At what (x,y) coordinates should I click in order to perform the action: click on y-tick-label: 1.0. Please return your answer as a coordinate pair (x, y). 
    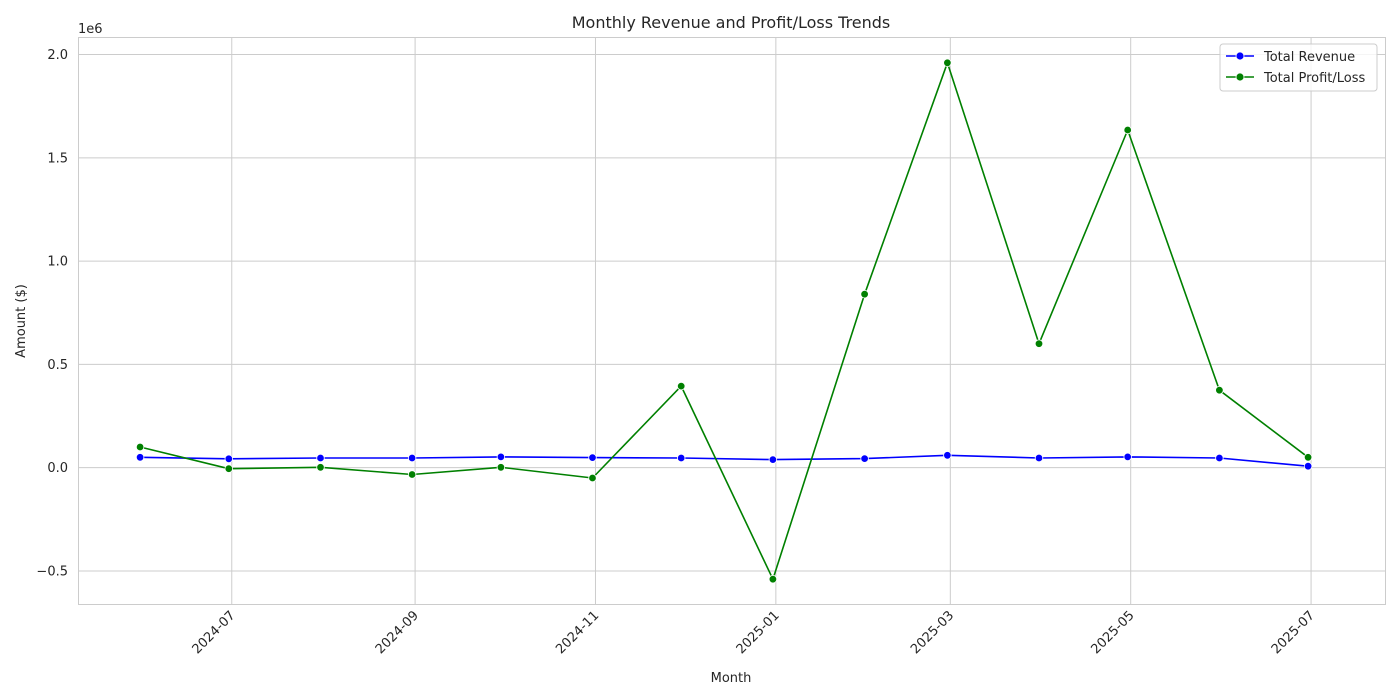
    Looking at the image, I should click on (57, 262).